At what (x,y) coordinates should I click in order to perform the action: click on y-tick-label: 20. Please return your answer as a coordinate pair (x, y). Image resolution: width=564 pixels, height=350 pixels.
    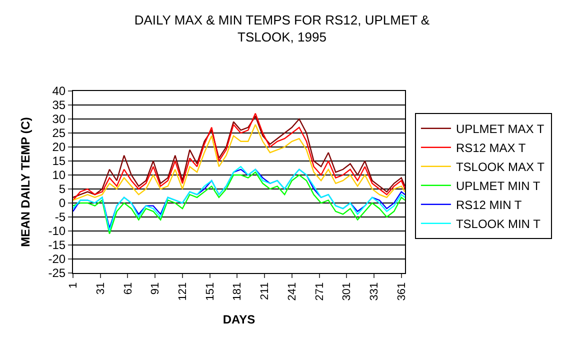
    Looking at the image, I should click on (59, 147).